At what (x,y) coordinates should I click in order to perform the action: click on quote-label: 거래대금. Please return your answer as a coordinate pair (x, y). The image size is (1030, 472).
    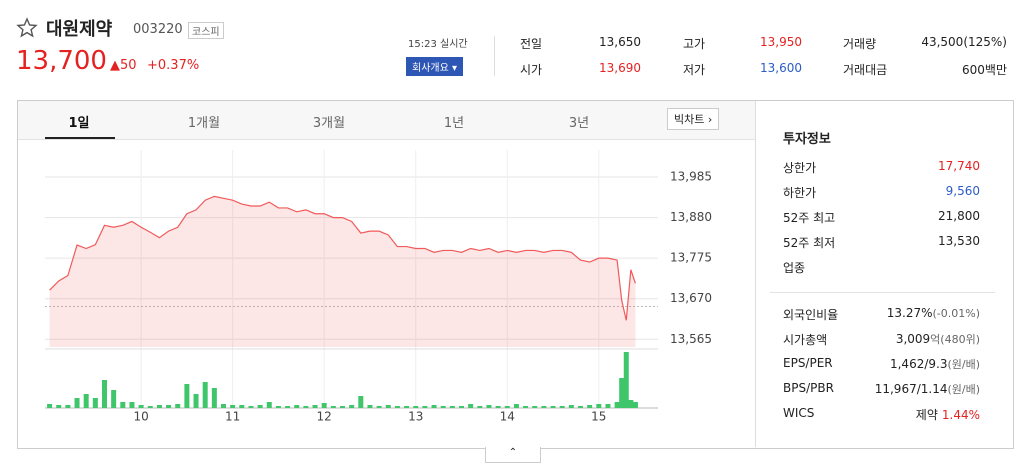
    Looking at the image, I should click on (865, 70).